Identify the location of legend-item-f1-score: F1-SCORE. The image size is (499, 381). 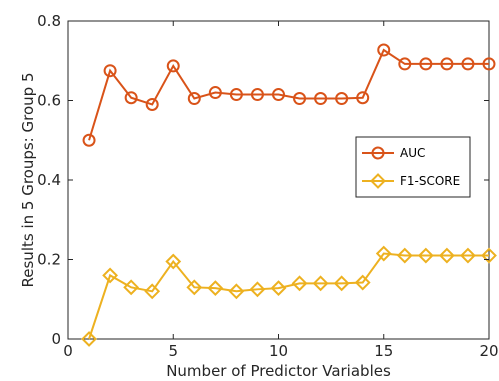
(411, 181).